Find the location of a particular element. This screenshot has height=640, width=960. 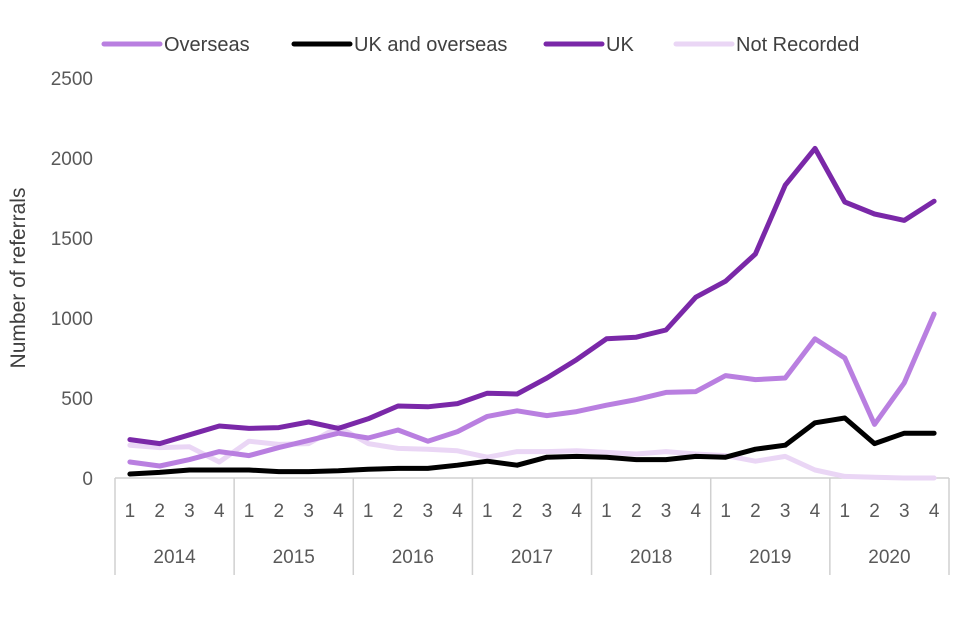

y-tick-label: 2500 is located at coordinates (72, 79).